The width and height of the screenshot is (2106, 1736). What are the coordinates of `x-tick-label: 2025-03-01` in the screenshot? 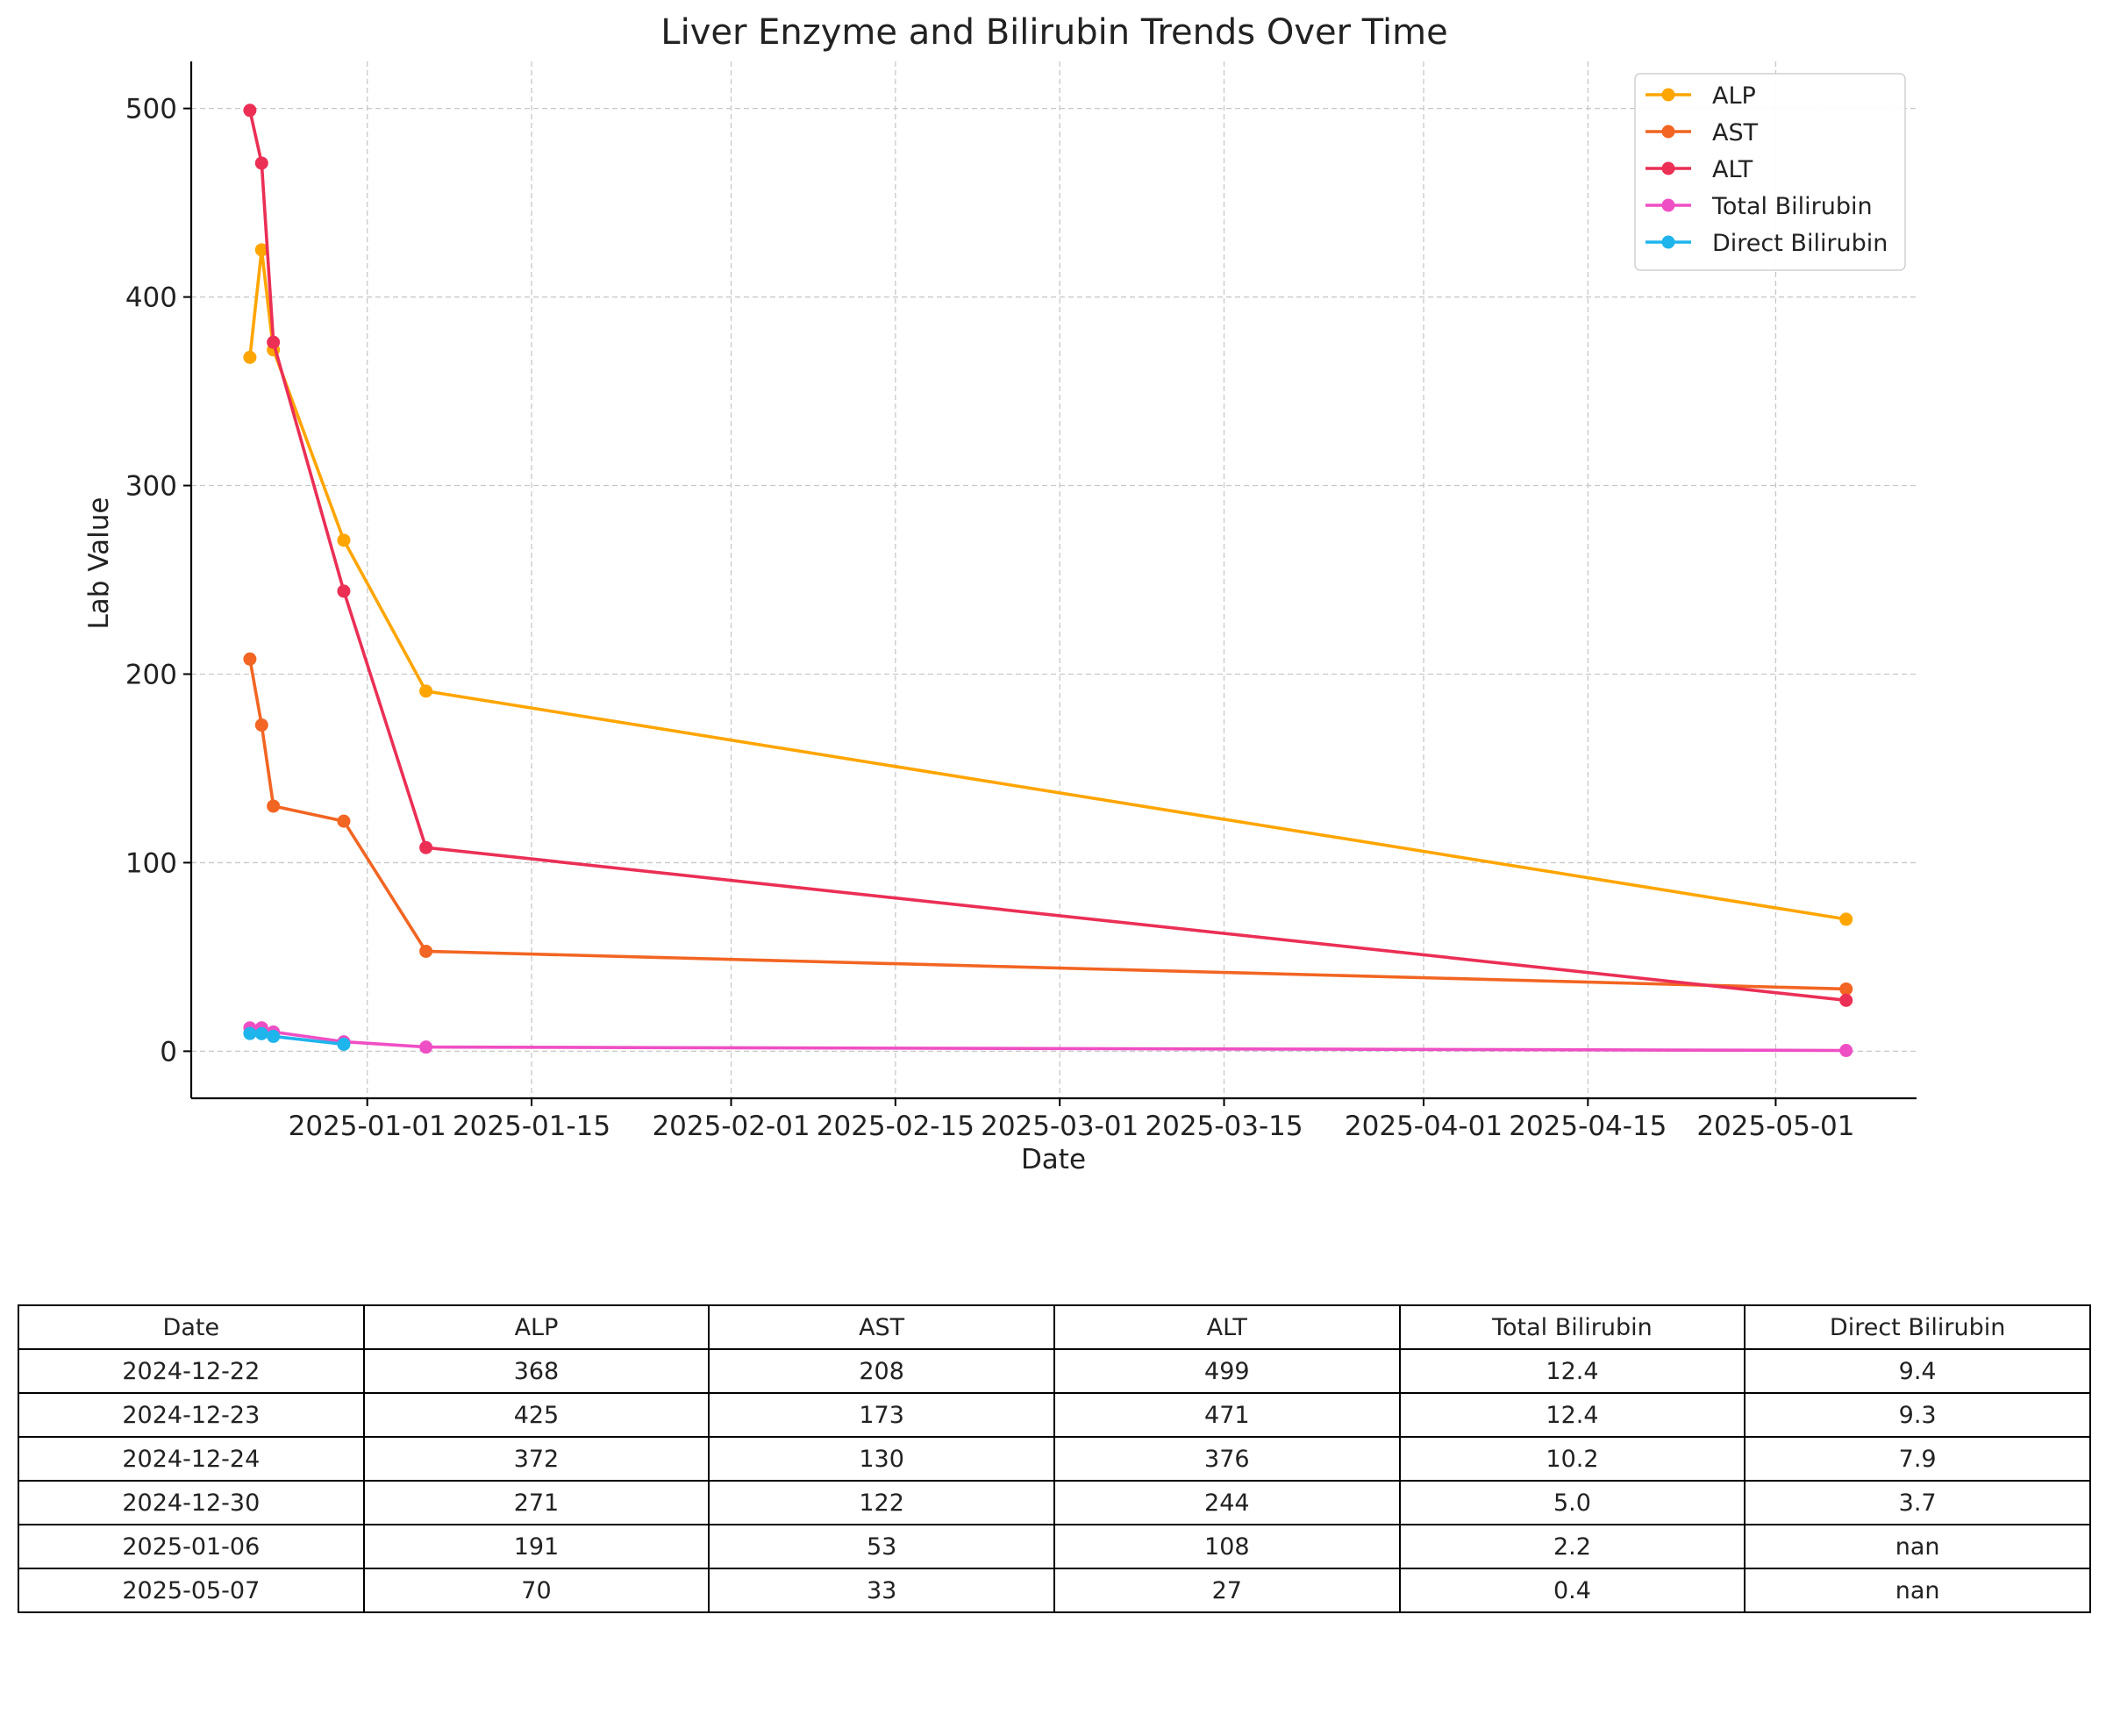 It's located at (1060, 1126).